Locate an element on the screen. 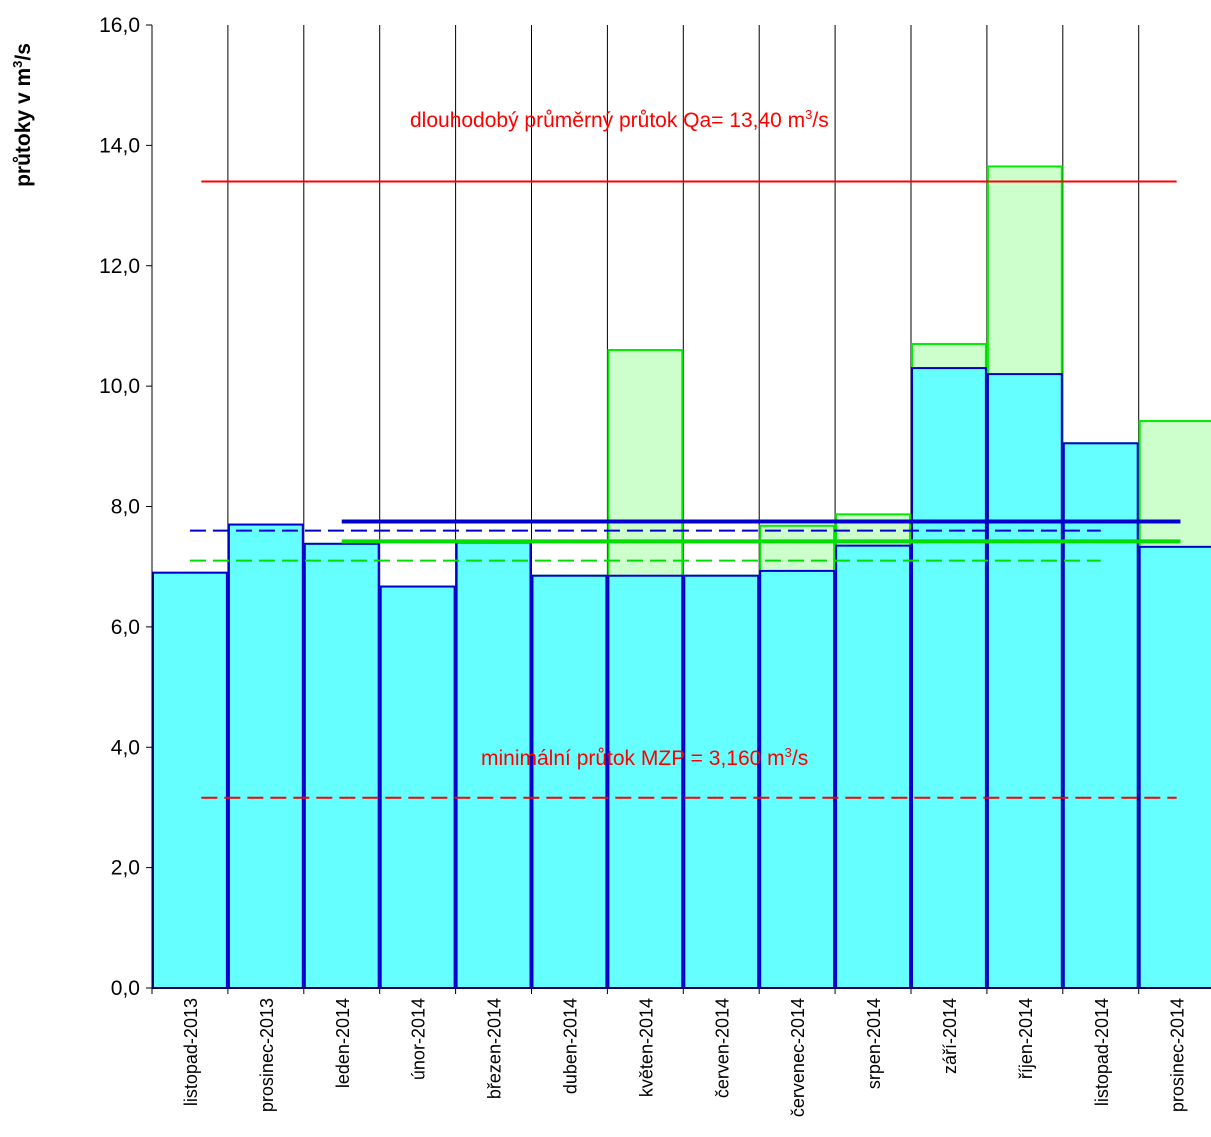 The image size is (1211, 1137). y-tick-label: 2,0 is located at coordinates (125, 868).